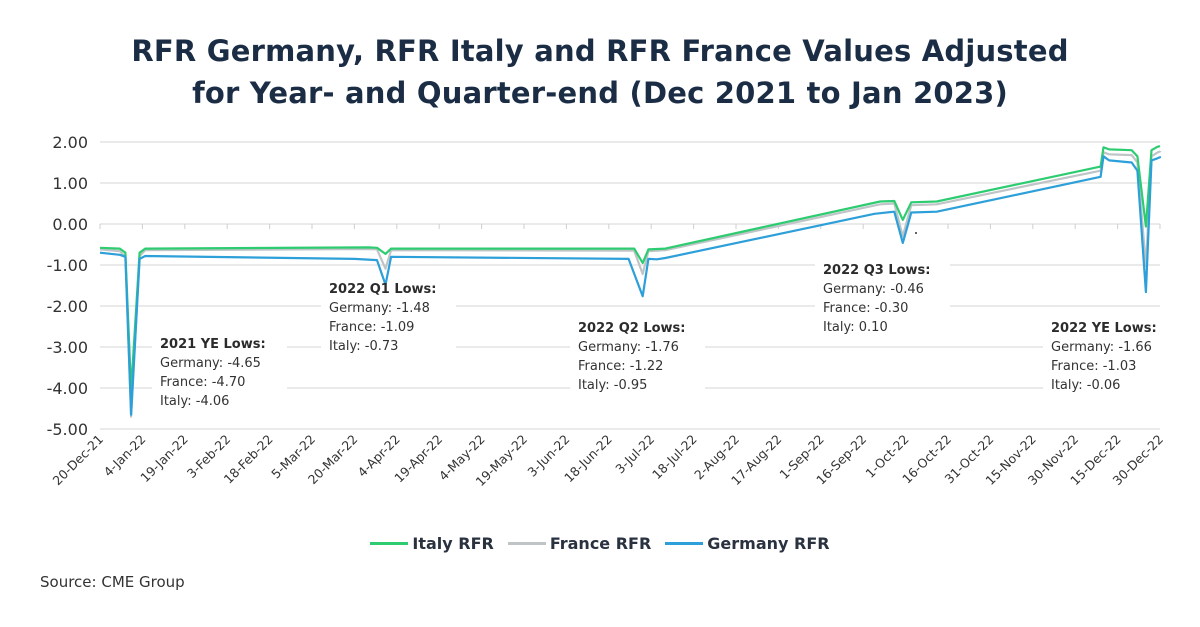 Image resolution: width=1200 pixels, height=627 pixels. I want to click on legend: Italy RFR France RFR Germany RFR, so click(600, 543).